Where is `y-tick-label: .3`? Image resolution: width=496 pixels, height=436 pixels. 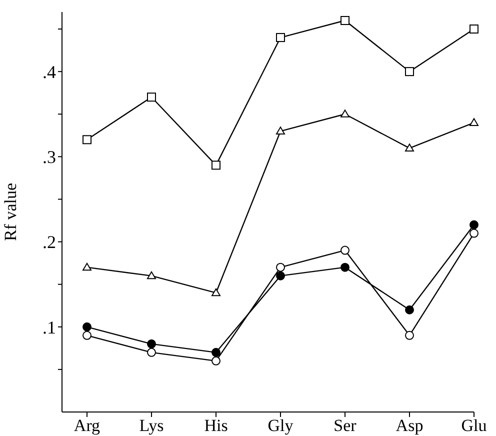
y-tick-label: .3 is located at coordinates (49, 157).